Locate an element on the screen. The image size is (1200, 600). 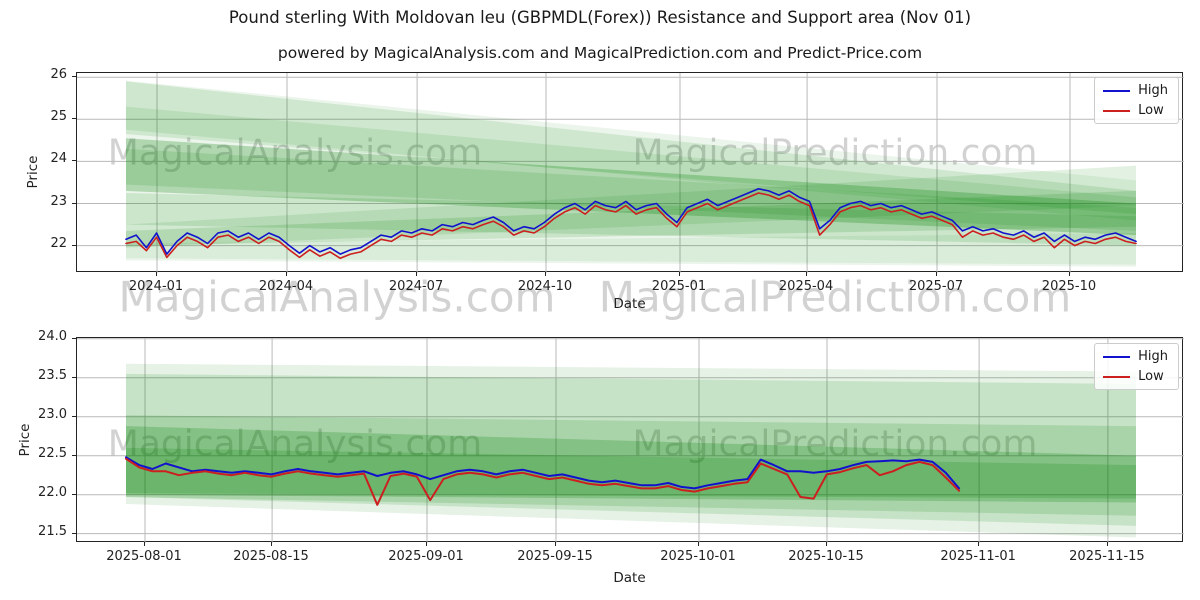
x-tick-label: 2025-01 is located at coordinates (679, 286).